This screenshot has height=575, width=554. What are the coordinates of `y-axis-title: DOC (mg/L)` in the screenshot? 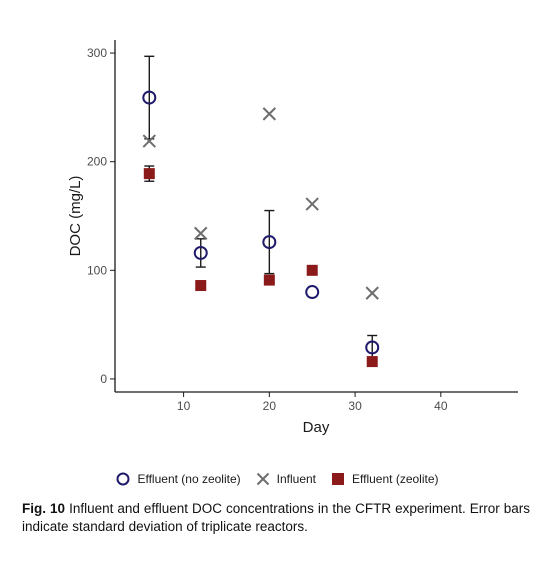 It's located at (75, 216).